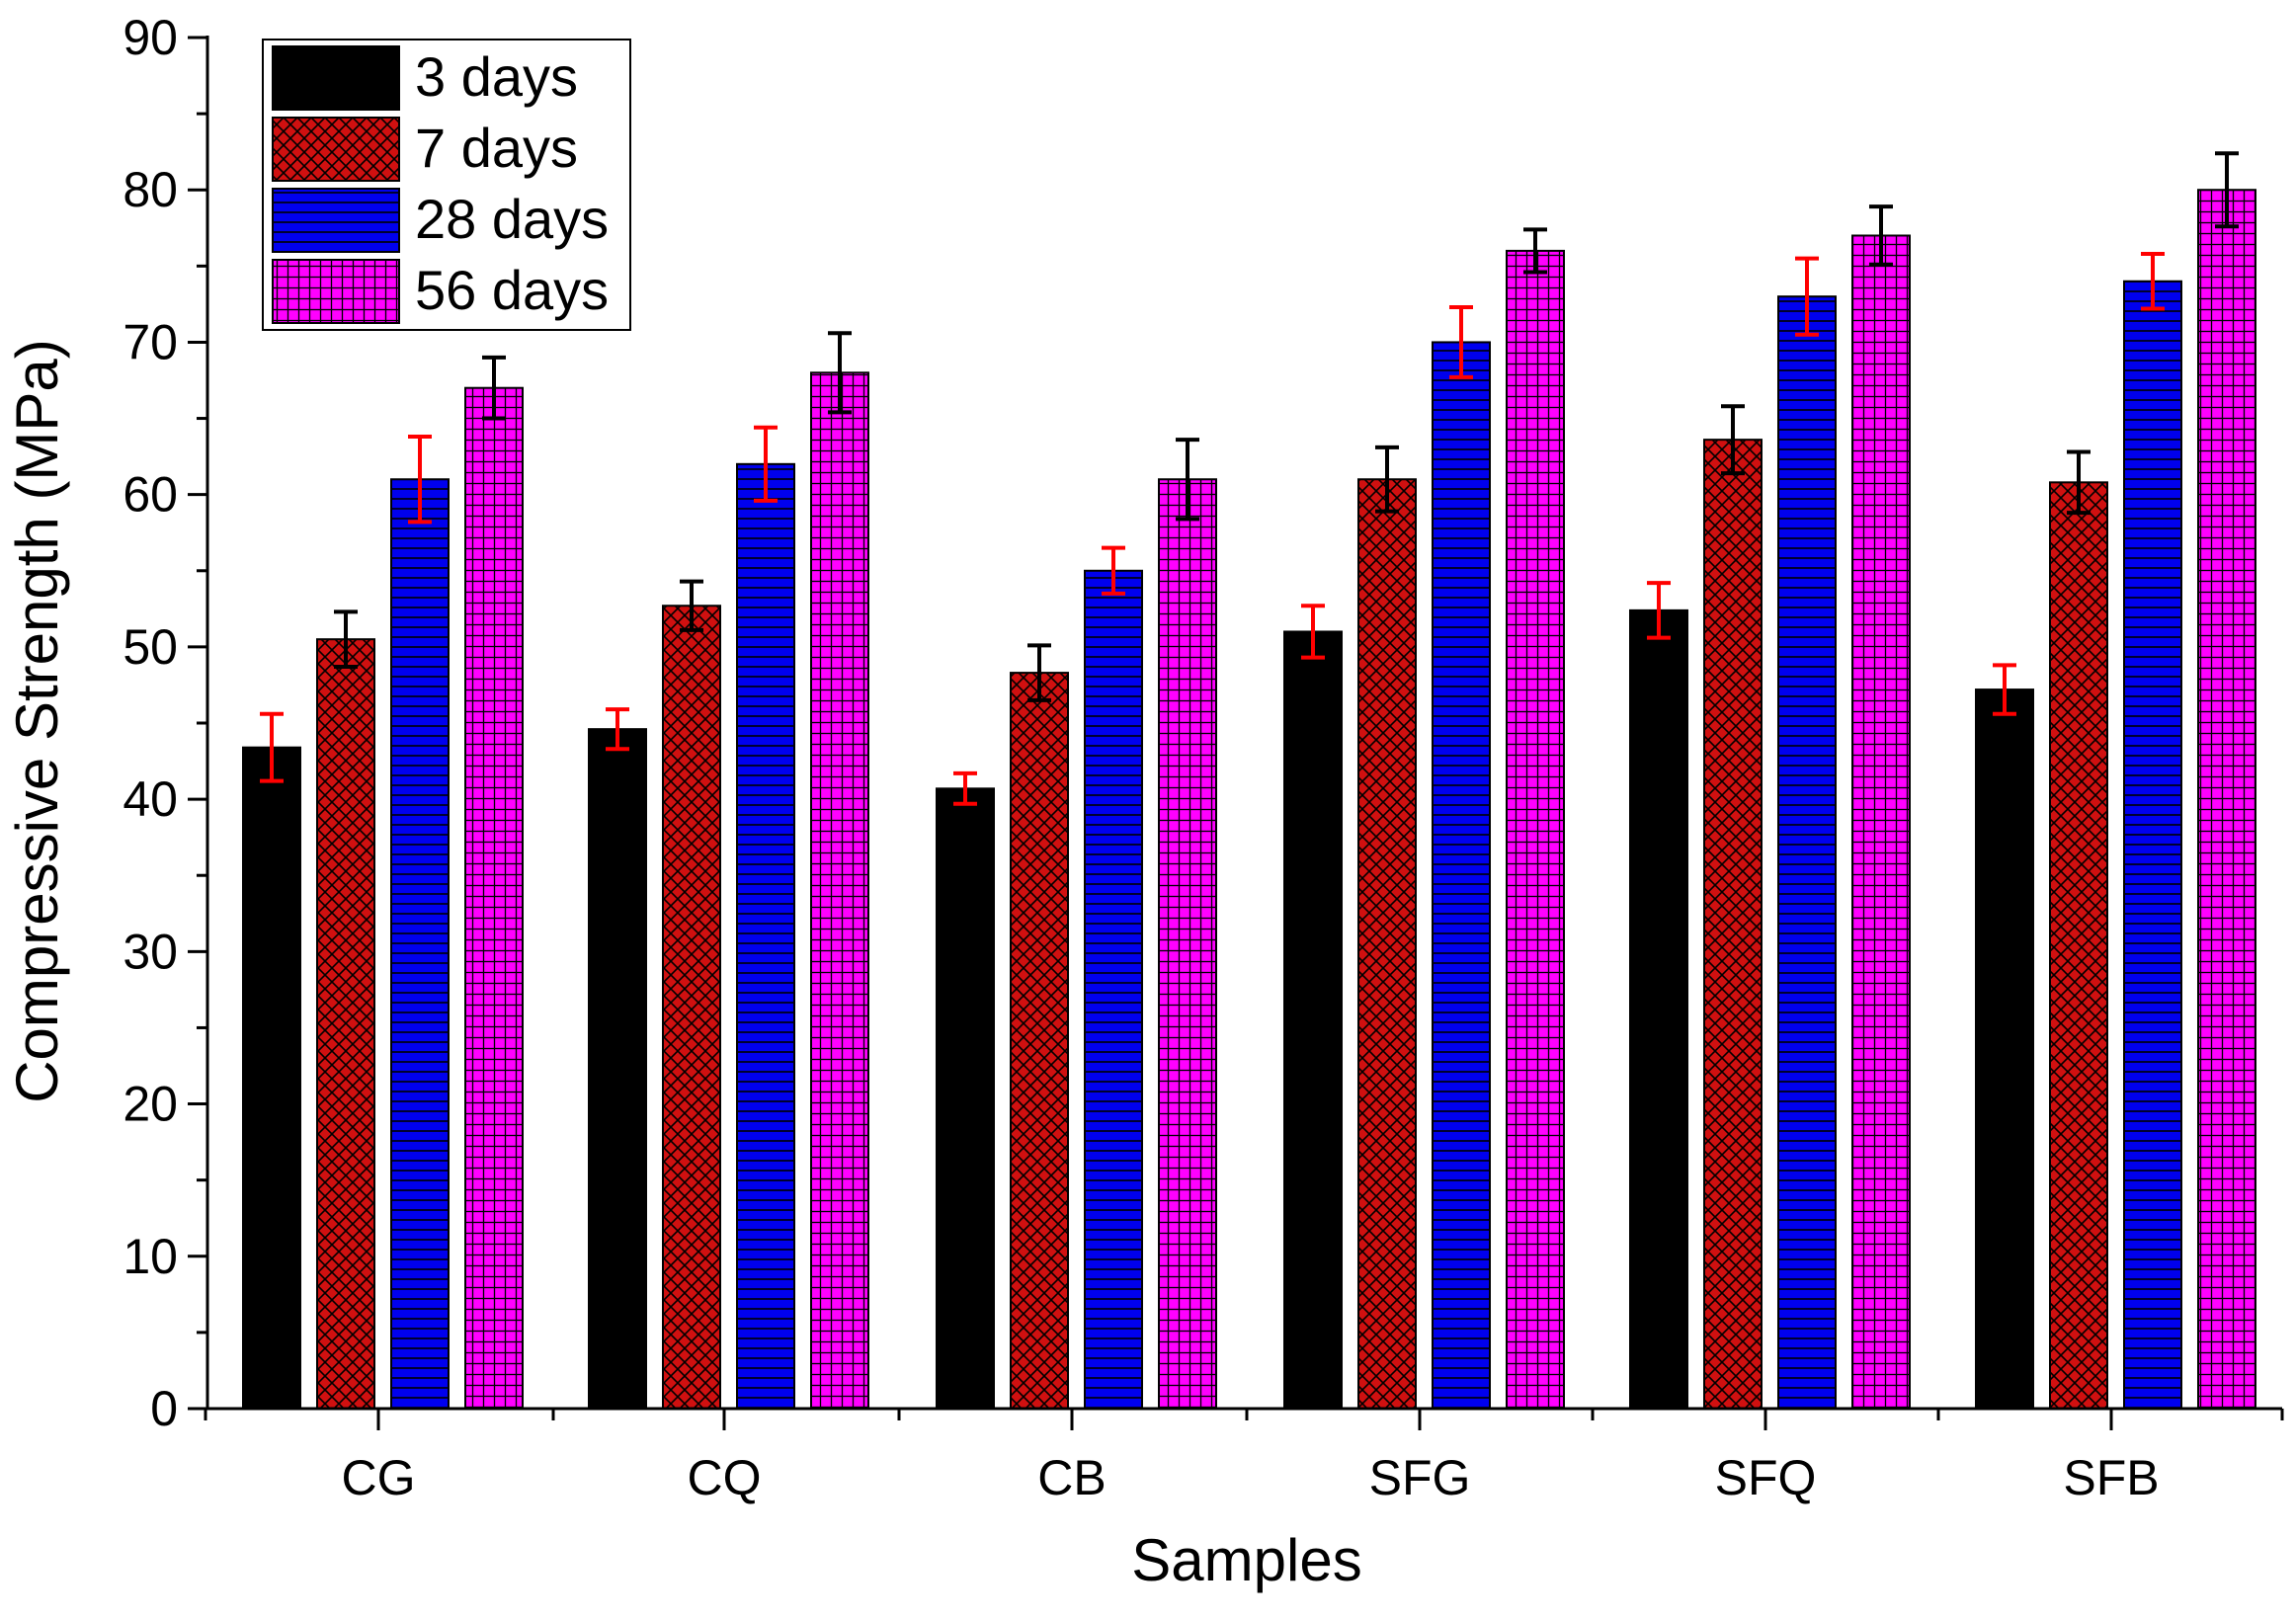 The width and height of the screenshot is (2296, 1619). Describe the element at coordinates (336, 220) in the screenshot. I see `legend-swatch-28-days` at that location.